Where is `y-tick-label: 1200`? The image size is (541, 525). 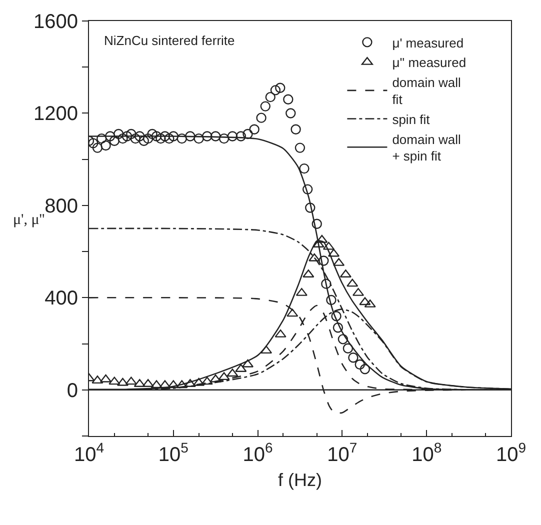
y-tick-label: 1200 is located at coordinates (56, 114).